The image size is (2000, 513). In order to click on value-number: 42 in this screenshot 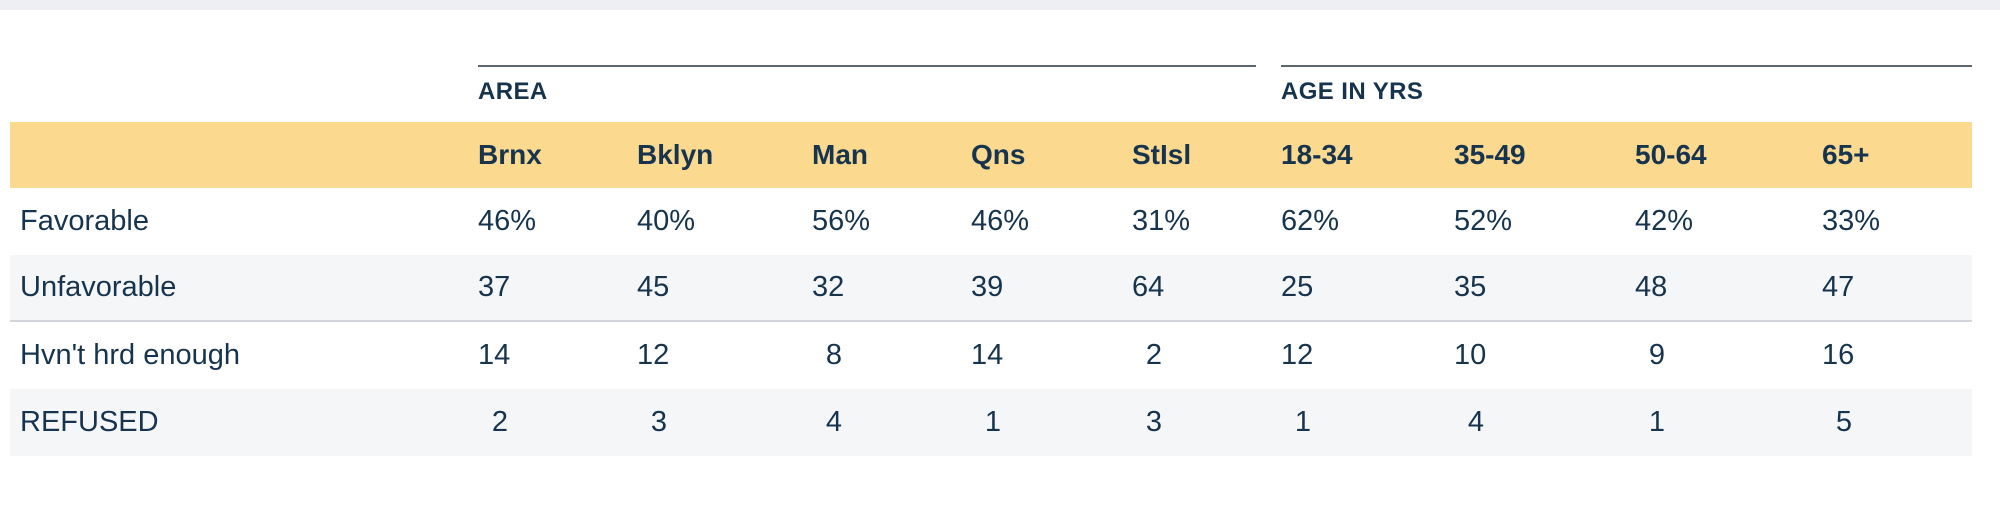, I will do `click(1651, 221)`.